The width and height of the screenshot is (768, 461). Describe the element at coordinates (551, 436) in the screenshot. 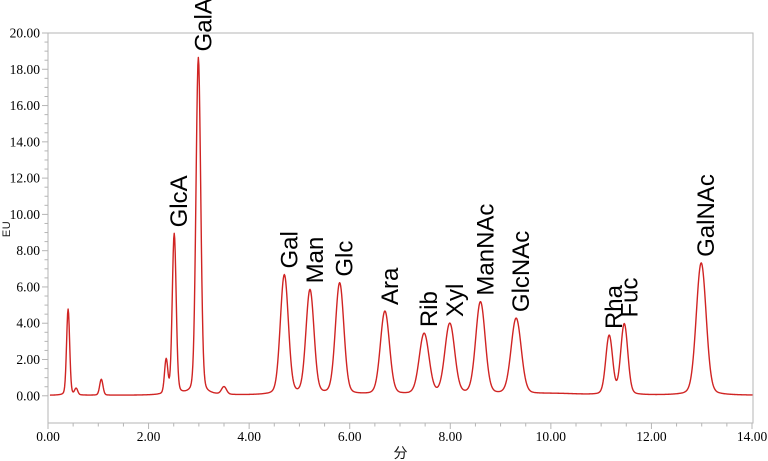

I see `x-tick-label: 10.00` at that location.